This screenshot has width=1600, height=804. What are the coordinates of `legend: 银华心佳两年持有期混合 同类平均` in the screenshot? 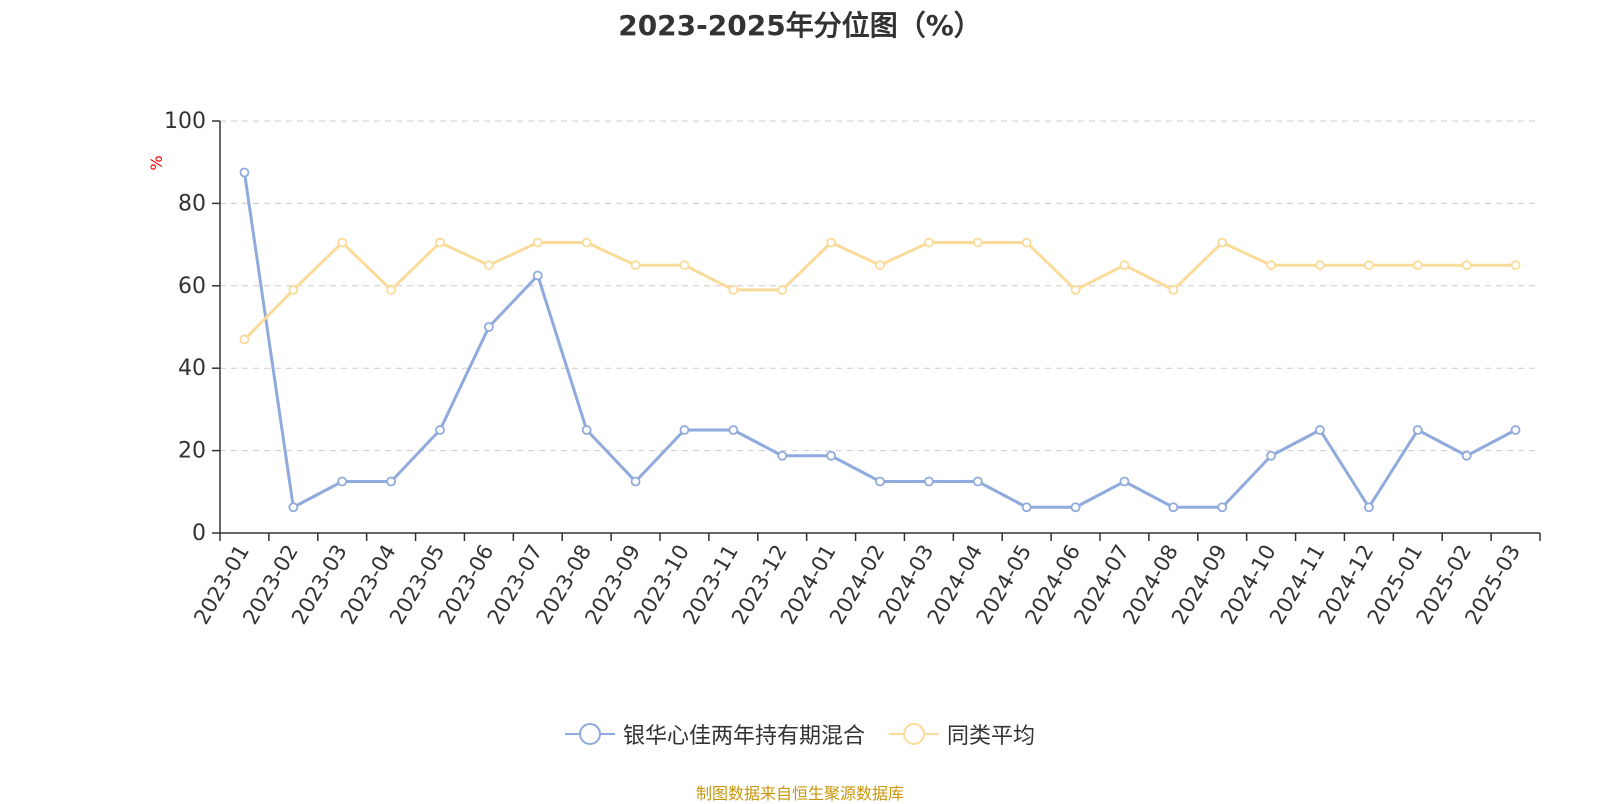 It's located at (800, 734).